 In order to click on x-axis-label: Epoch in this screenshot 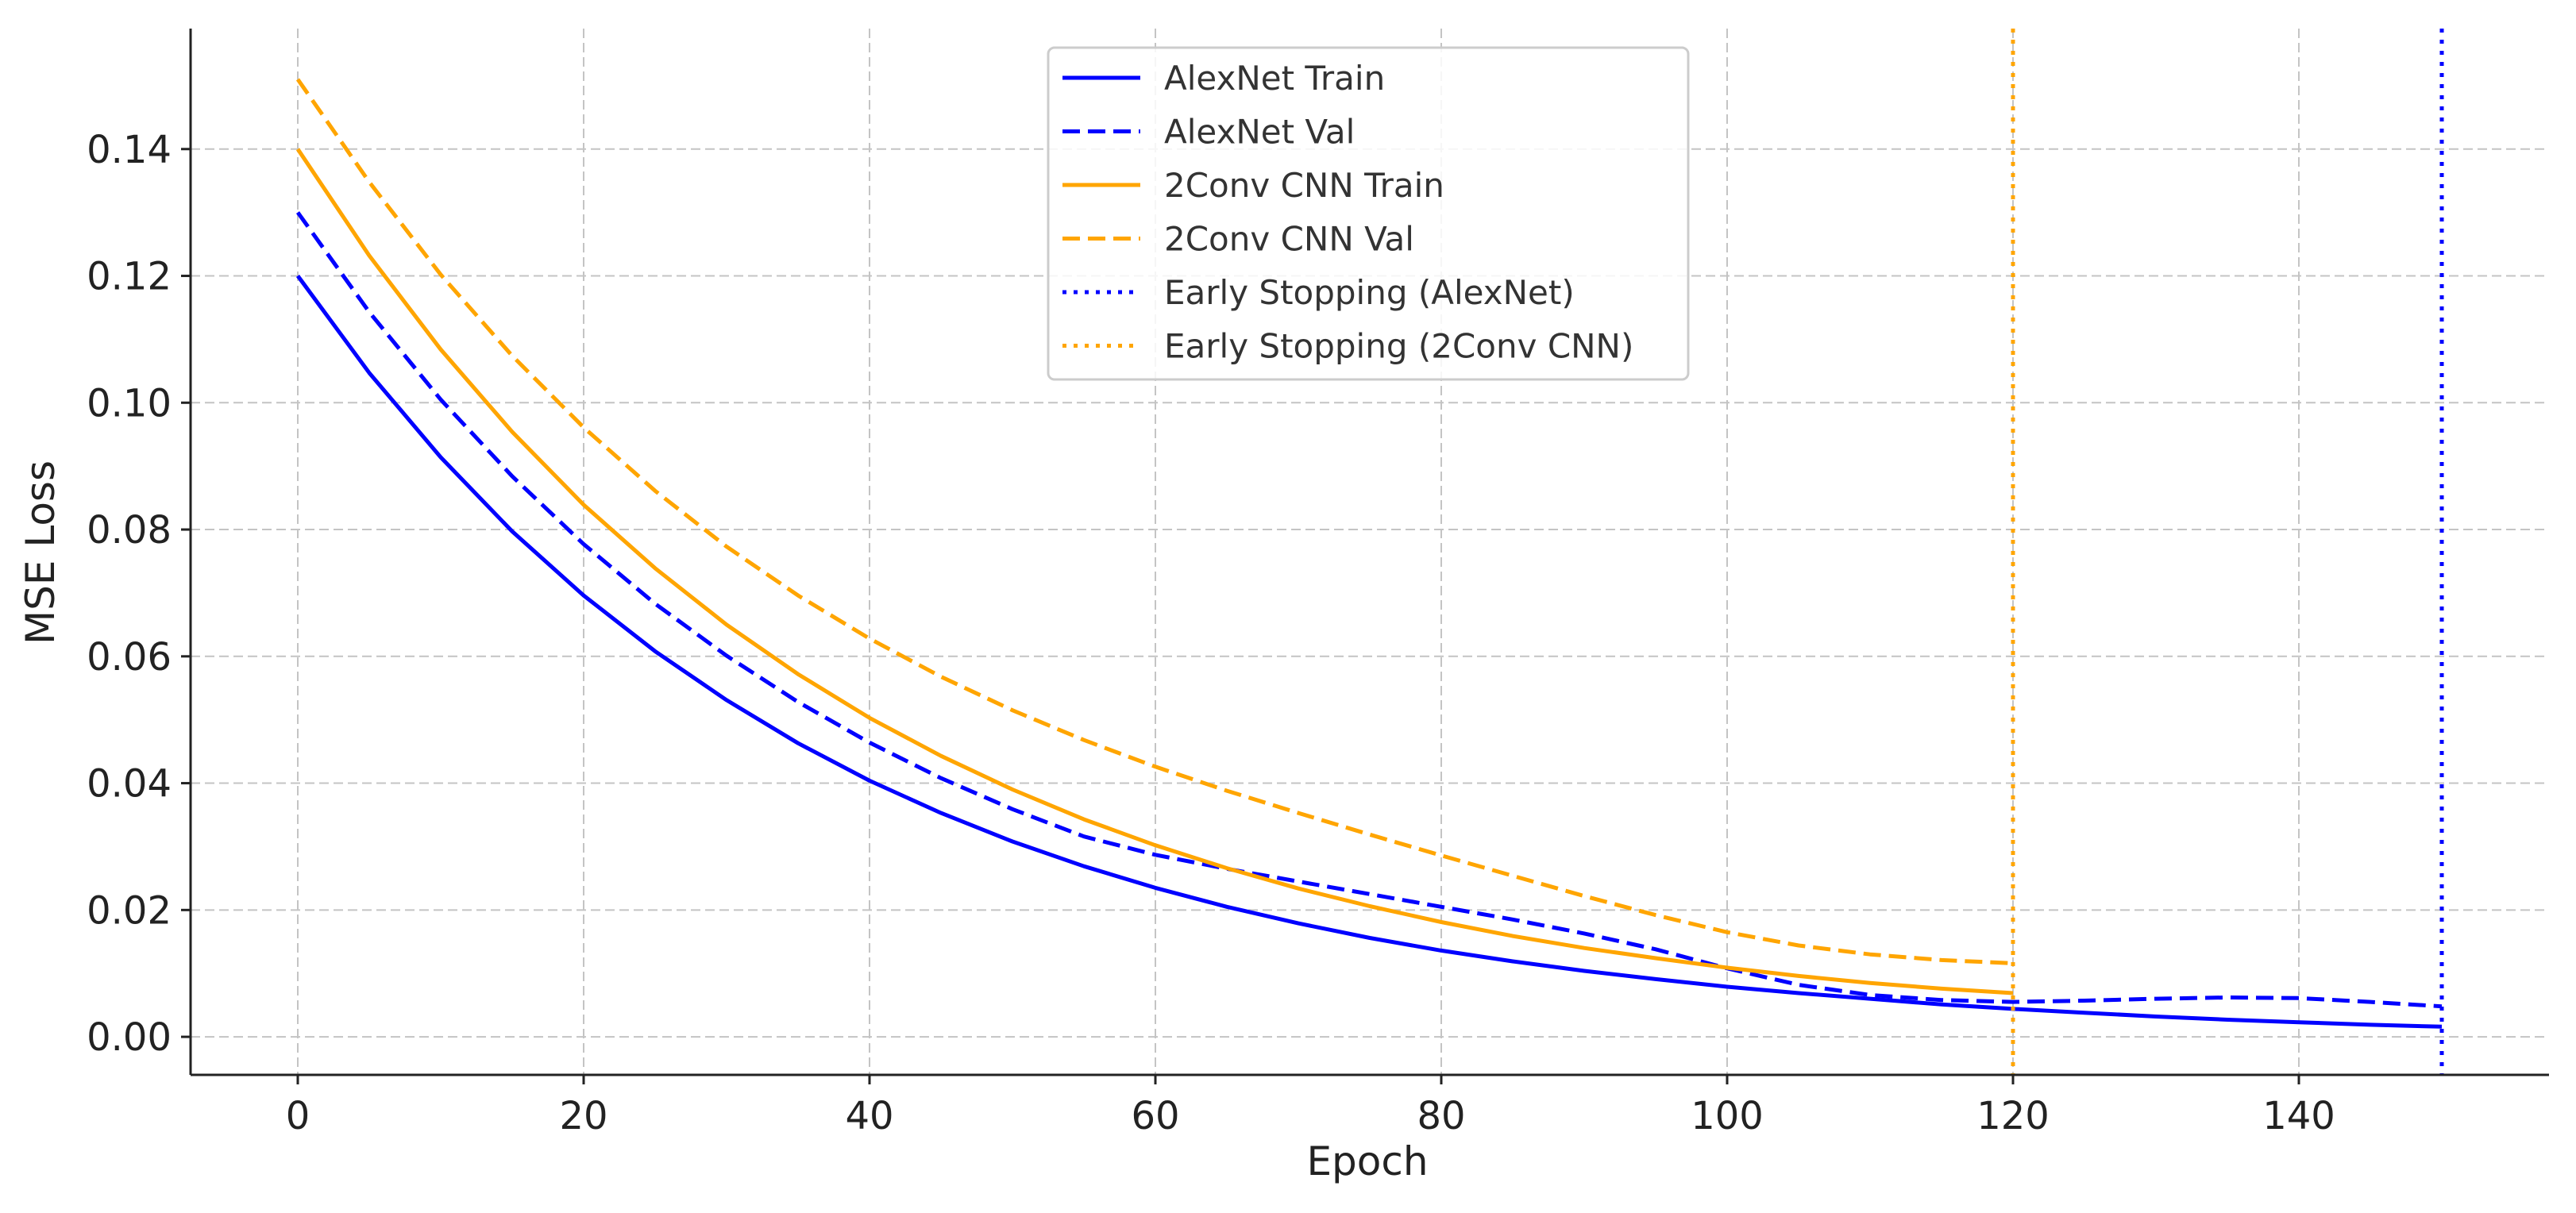, I will do `click(1367, 1161)`.